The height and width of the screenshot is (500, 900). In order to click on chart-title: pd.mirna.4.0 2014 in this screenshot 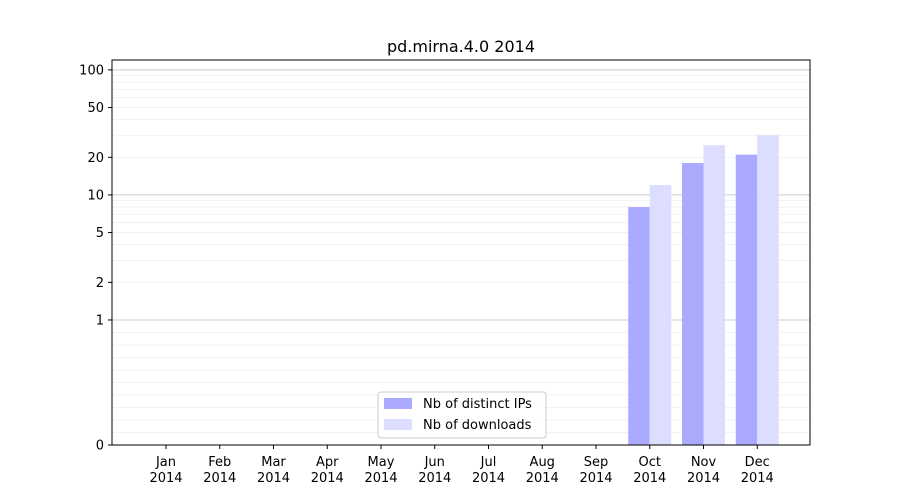, I will do `click(461, 46)`.